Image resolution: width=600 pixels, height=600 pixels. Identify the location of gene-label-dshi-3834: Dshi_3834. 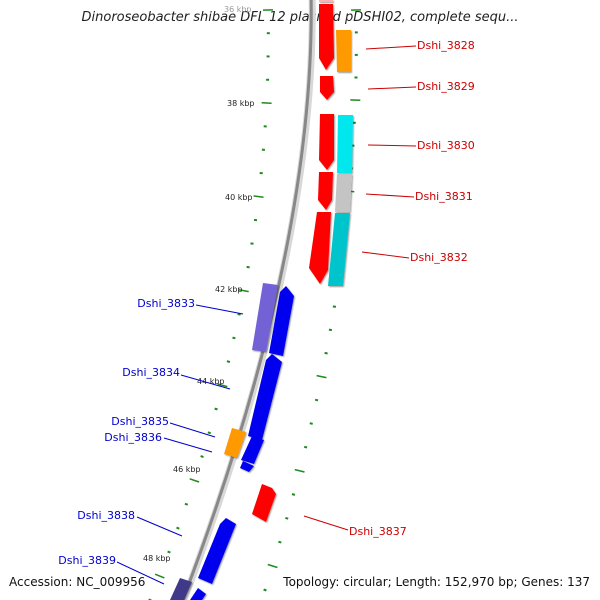
(151, 372).